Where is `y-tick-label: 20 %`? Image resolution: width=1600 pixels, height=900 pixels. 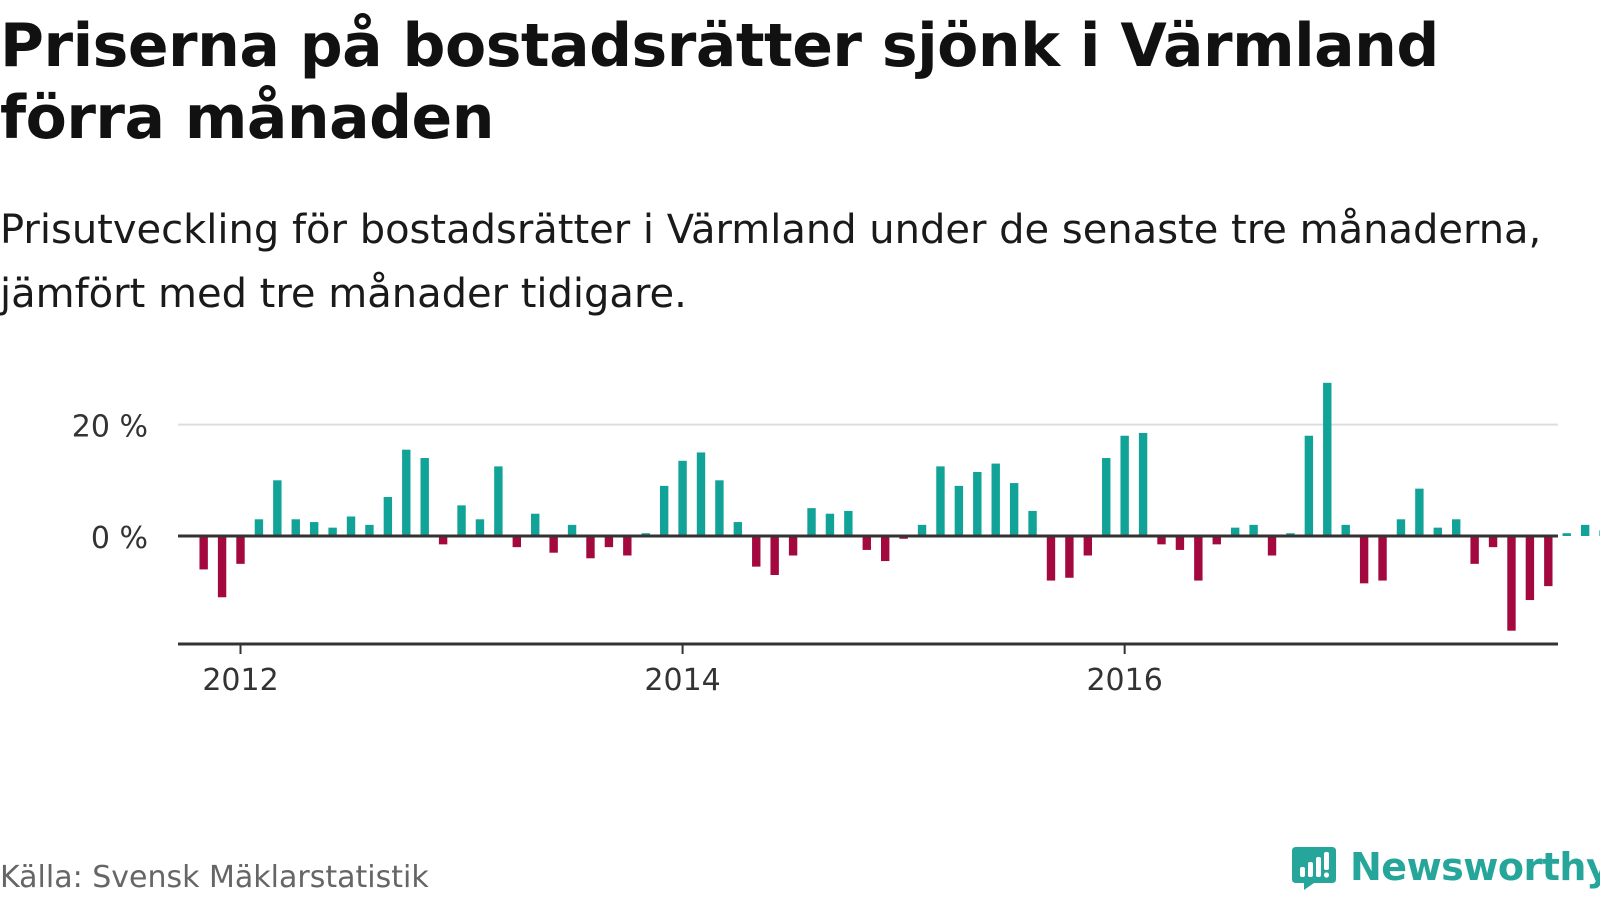 y-tick-label: 20 % is located at coordinates (110, 427).